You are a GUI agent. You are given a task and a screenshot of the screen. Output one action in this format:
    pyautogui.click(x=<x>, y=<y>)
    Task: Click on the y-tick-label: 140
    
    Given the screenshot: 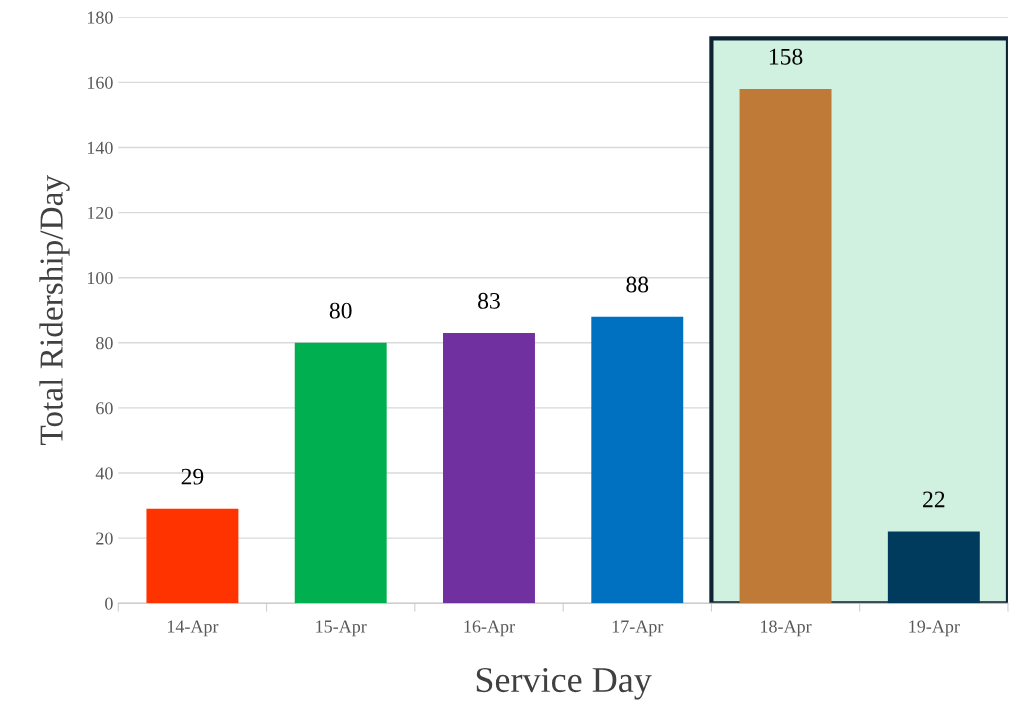 What is the action you would take?
    pyautogui.click(x=100, y=147)
    